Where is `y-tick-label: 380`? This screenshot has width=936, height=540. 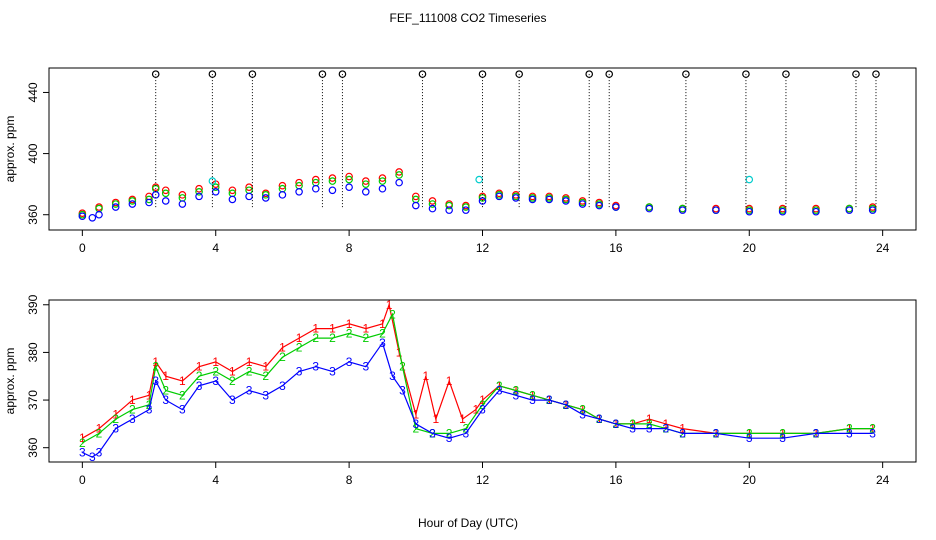 y-tick-label: 380 is located at coordinates (33, 352).